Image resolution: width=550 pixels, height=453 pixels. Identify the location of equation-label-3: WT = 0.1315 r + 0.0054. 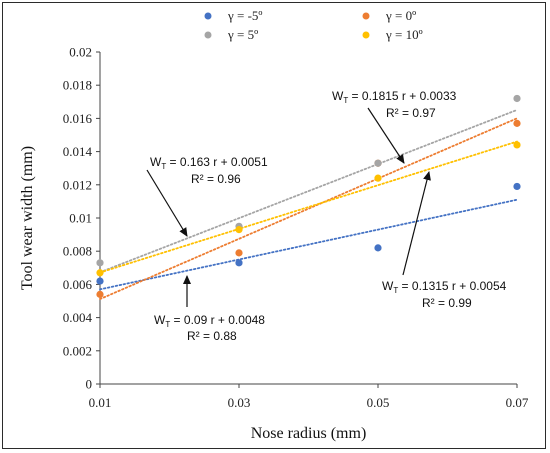
(444, 287).